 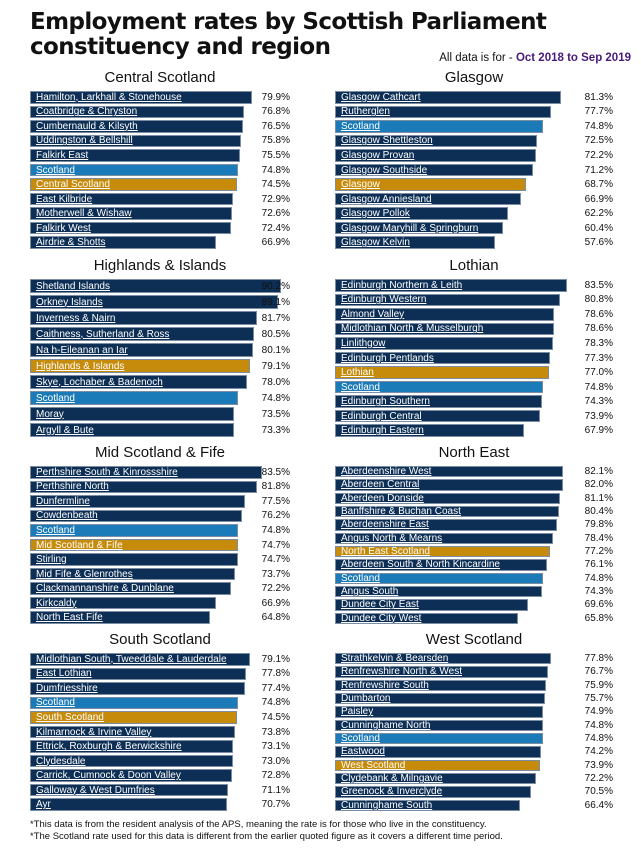 I want to click on bar-label: East Kilbride, so click(x=64, y=199).